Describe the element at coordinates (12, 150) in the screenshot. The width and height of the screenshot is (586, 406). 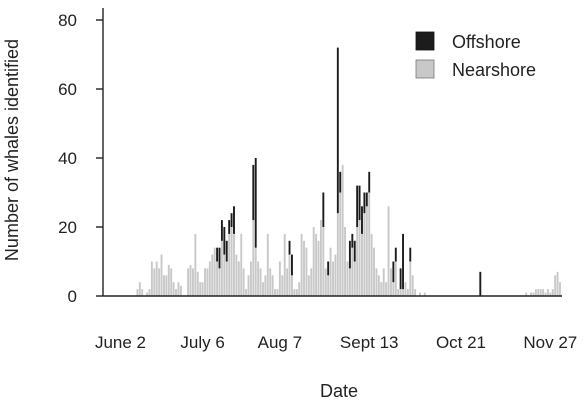
I see `y-axis-title: Number of whales identified` at that location.